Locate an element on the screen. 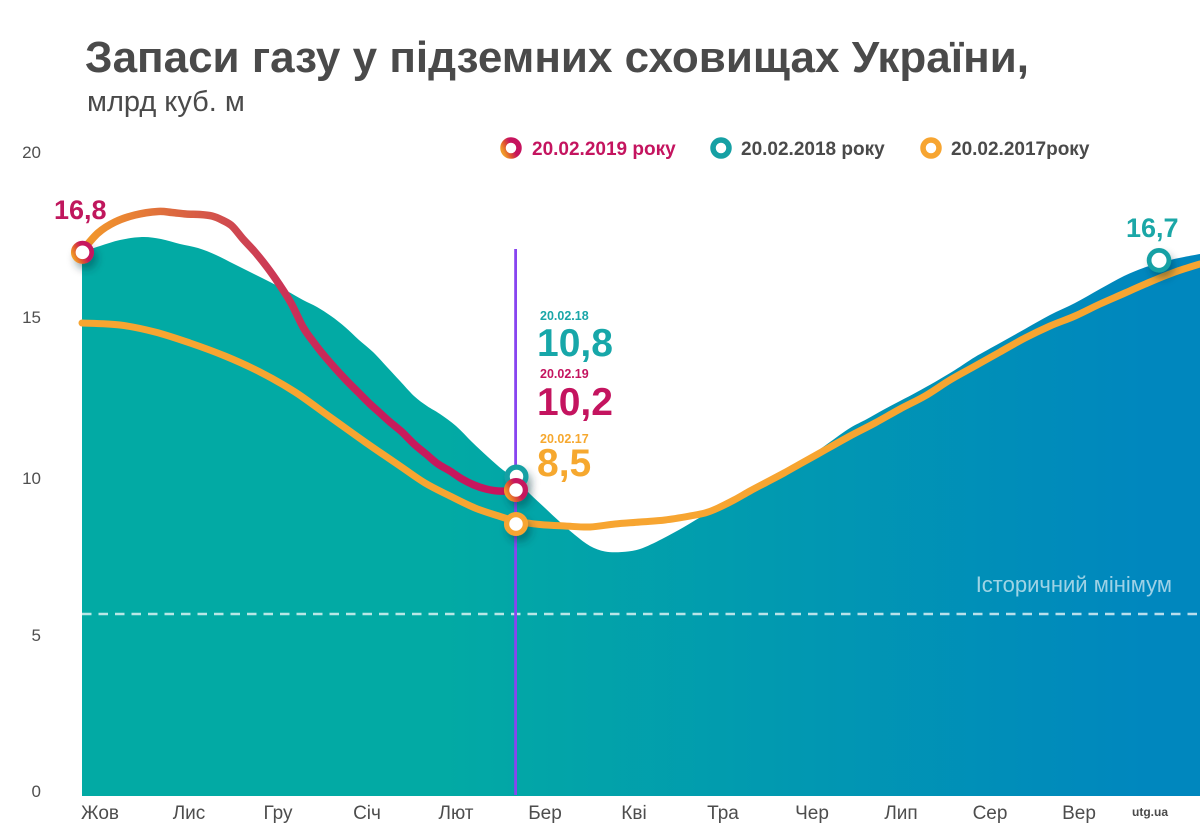  svg-text: 20.02.2017року is located at coordinates (1020, 149).